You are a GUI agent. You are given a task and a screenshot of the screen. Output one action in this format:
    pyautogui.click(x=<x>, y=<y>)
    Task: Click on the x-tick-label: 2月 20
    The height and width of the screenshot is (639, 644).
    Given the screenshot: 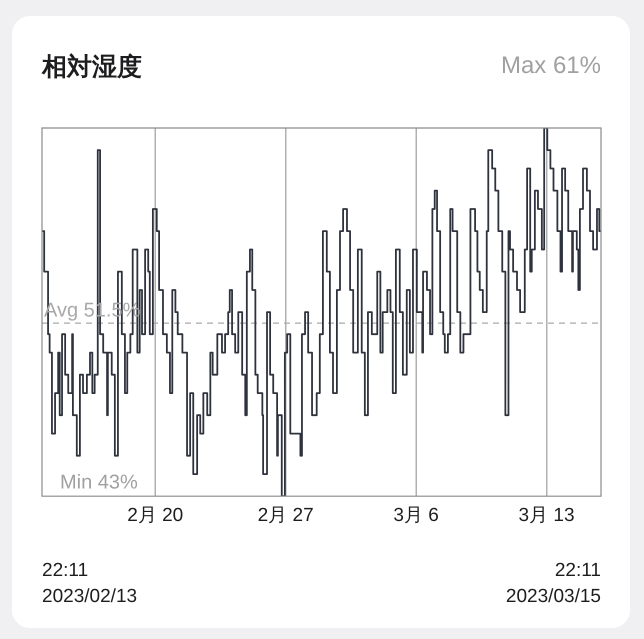 What is the action you would take?
    pyautogui.click(x=155, y=515)
    